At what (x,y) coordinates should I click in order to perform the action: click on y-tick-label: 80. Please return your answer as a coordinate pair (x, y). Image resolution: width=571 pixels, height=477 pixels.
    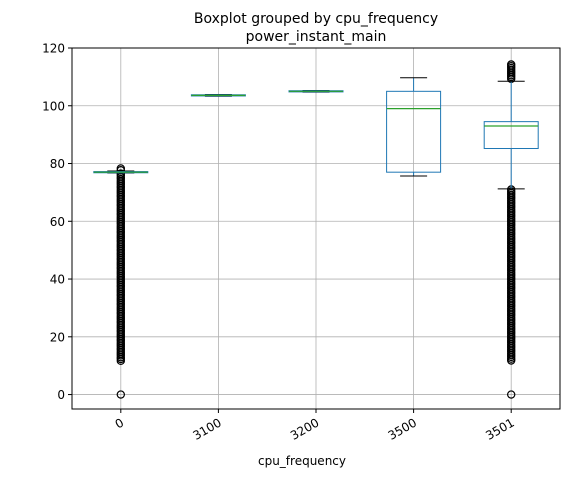
    Looking at the image, I should click on (57, 164).